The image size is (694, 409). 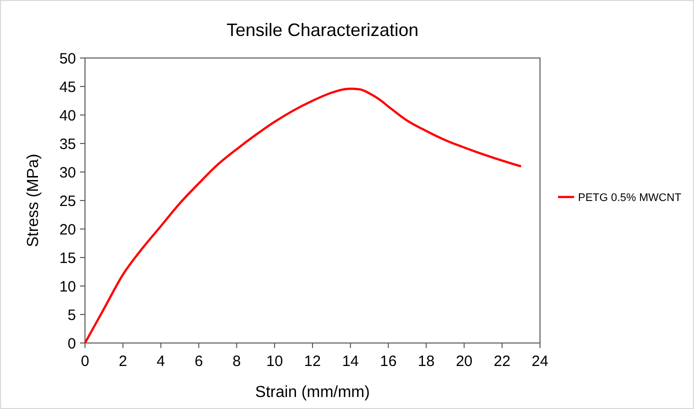 What do you see at coordinates (67, 229) in the screenshot?
I see `y-tick-label: 20` at bounding box center [67, 229].